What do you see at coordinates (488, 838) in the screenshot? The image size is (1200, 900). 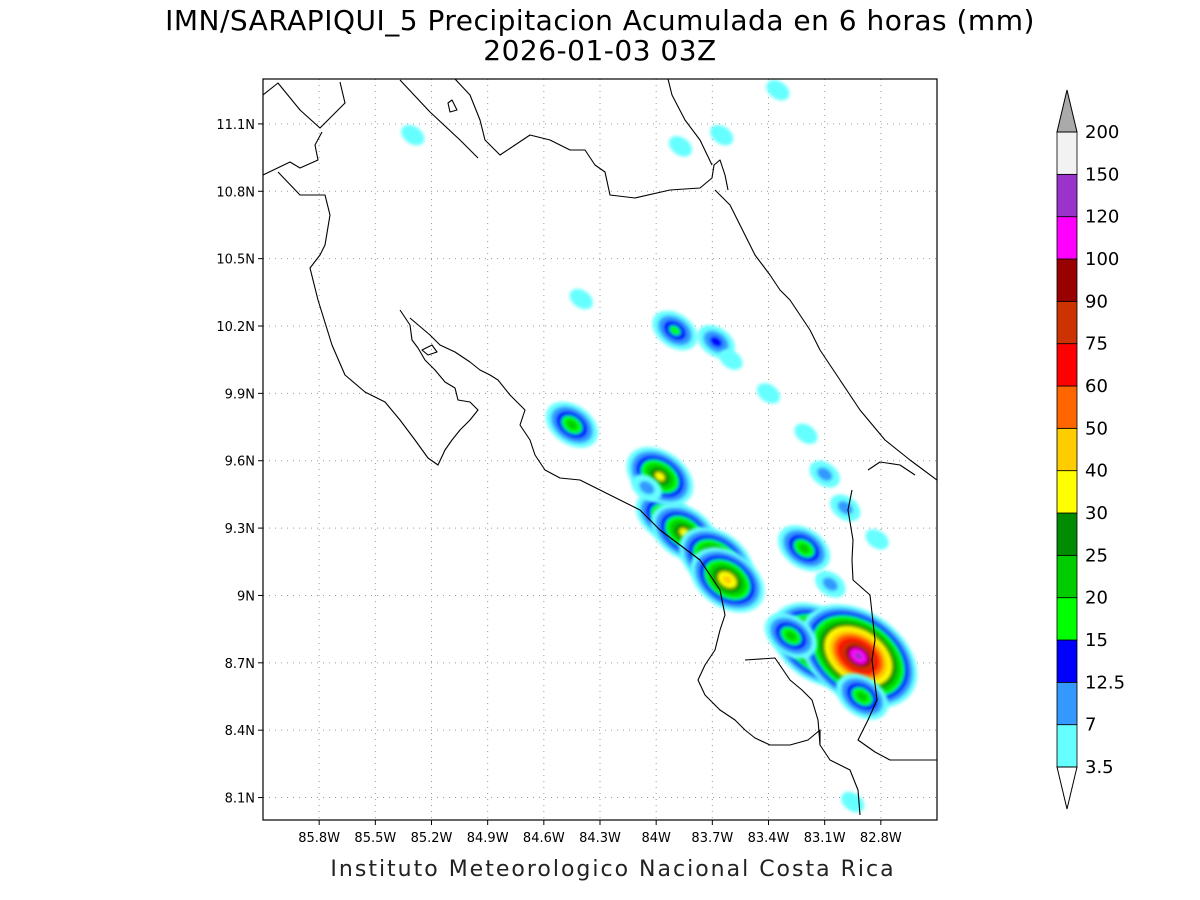 I see `lon-tick-label: 84.9W` at bounding box center [488, 838].